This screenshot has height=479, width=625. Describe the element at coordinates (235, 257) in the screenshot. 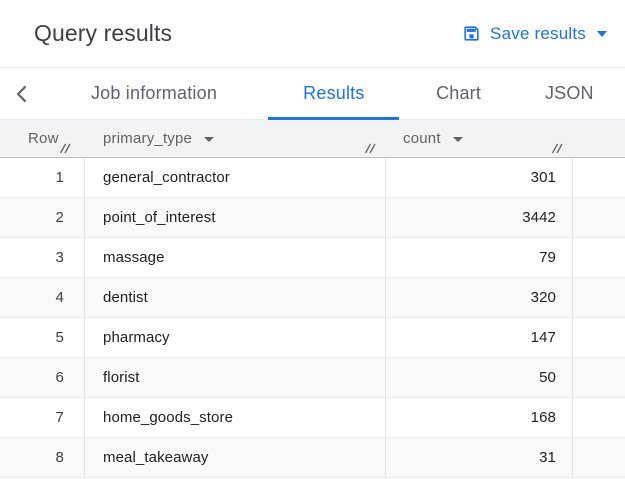

I see `cell-primary-type: massage` at that location.